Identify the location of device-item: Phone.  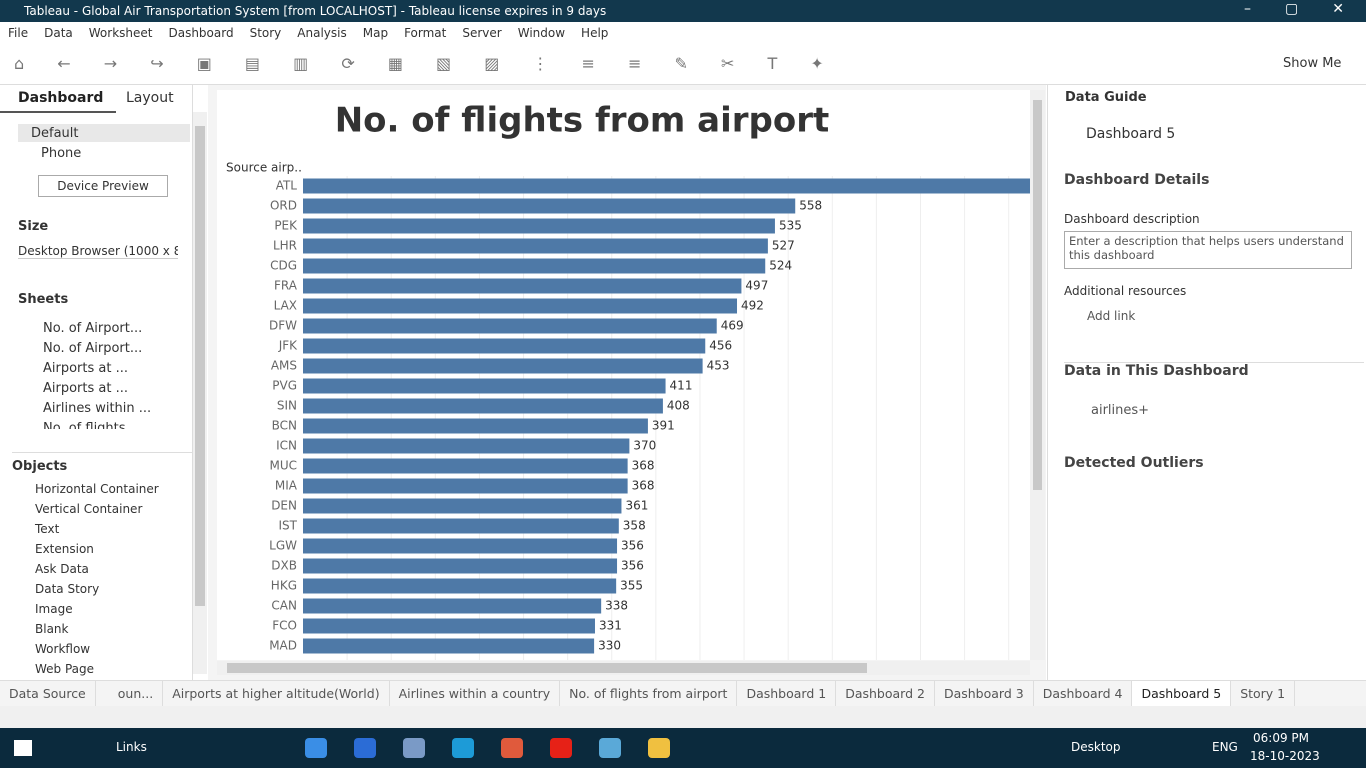
(61, 153).